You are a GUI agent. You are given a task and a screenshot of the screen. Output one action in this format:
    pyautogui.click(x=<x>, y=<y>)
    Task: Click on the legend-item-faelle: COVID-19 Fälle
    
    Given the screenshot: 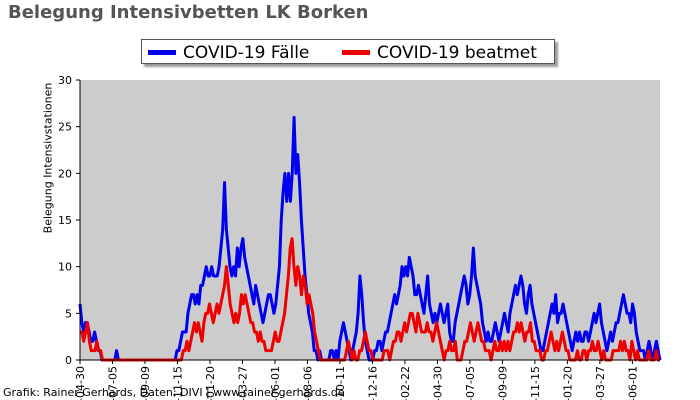 What is the action you would take?
    pyautogui.click(x=228, y=52)
    